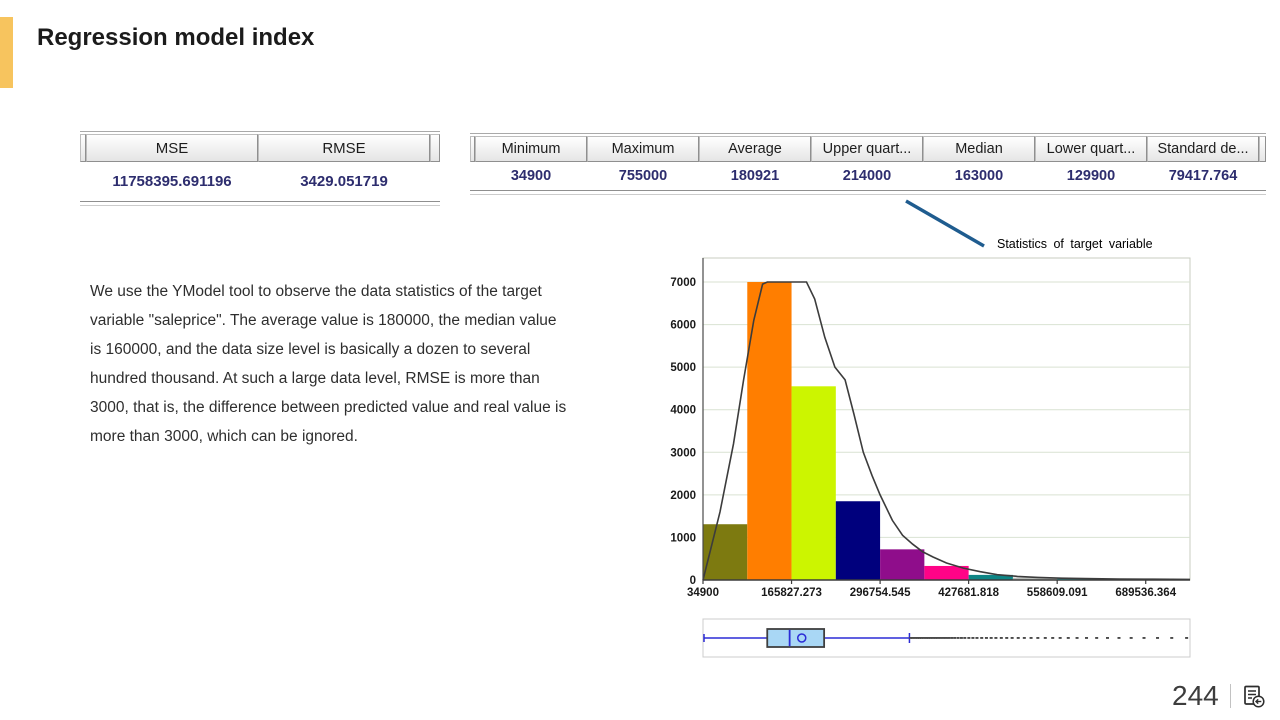  Describe the element at coordinates (176, 37) in the screenshot. I see `page-title: Regression model index` at that location.